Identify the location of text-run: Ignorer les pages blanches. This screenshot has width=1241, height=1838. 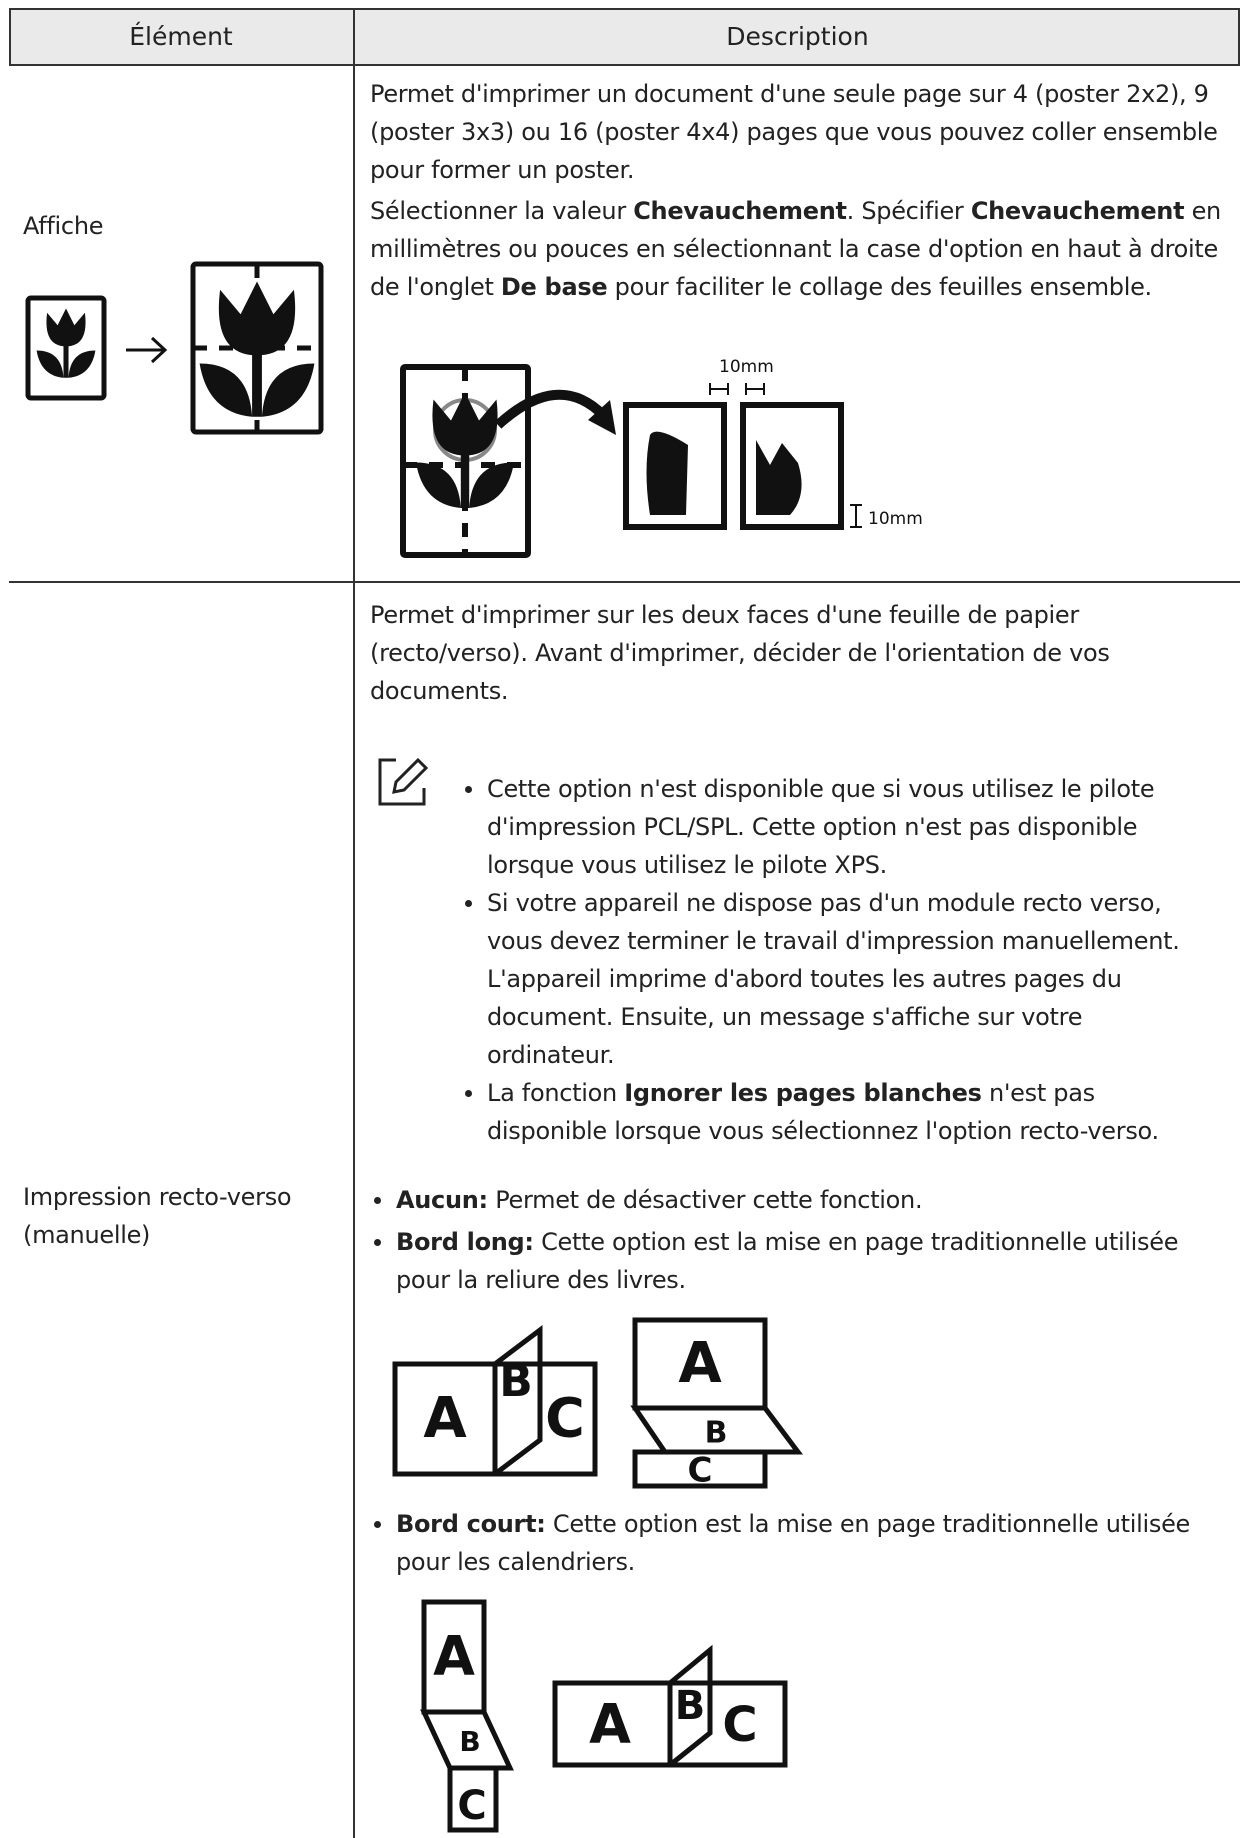
(803, 1093).